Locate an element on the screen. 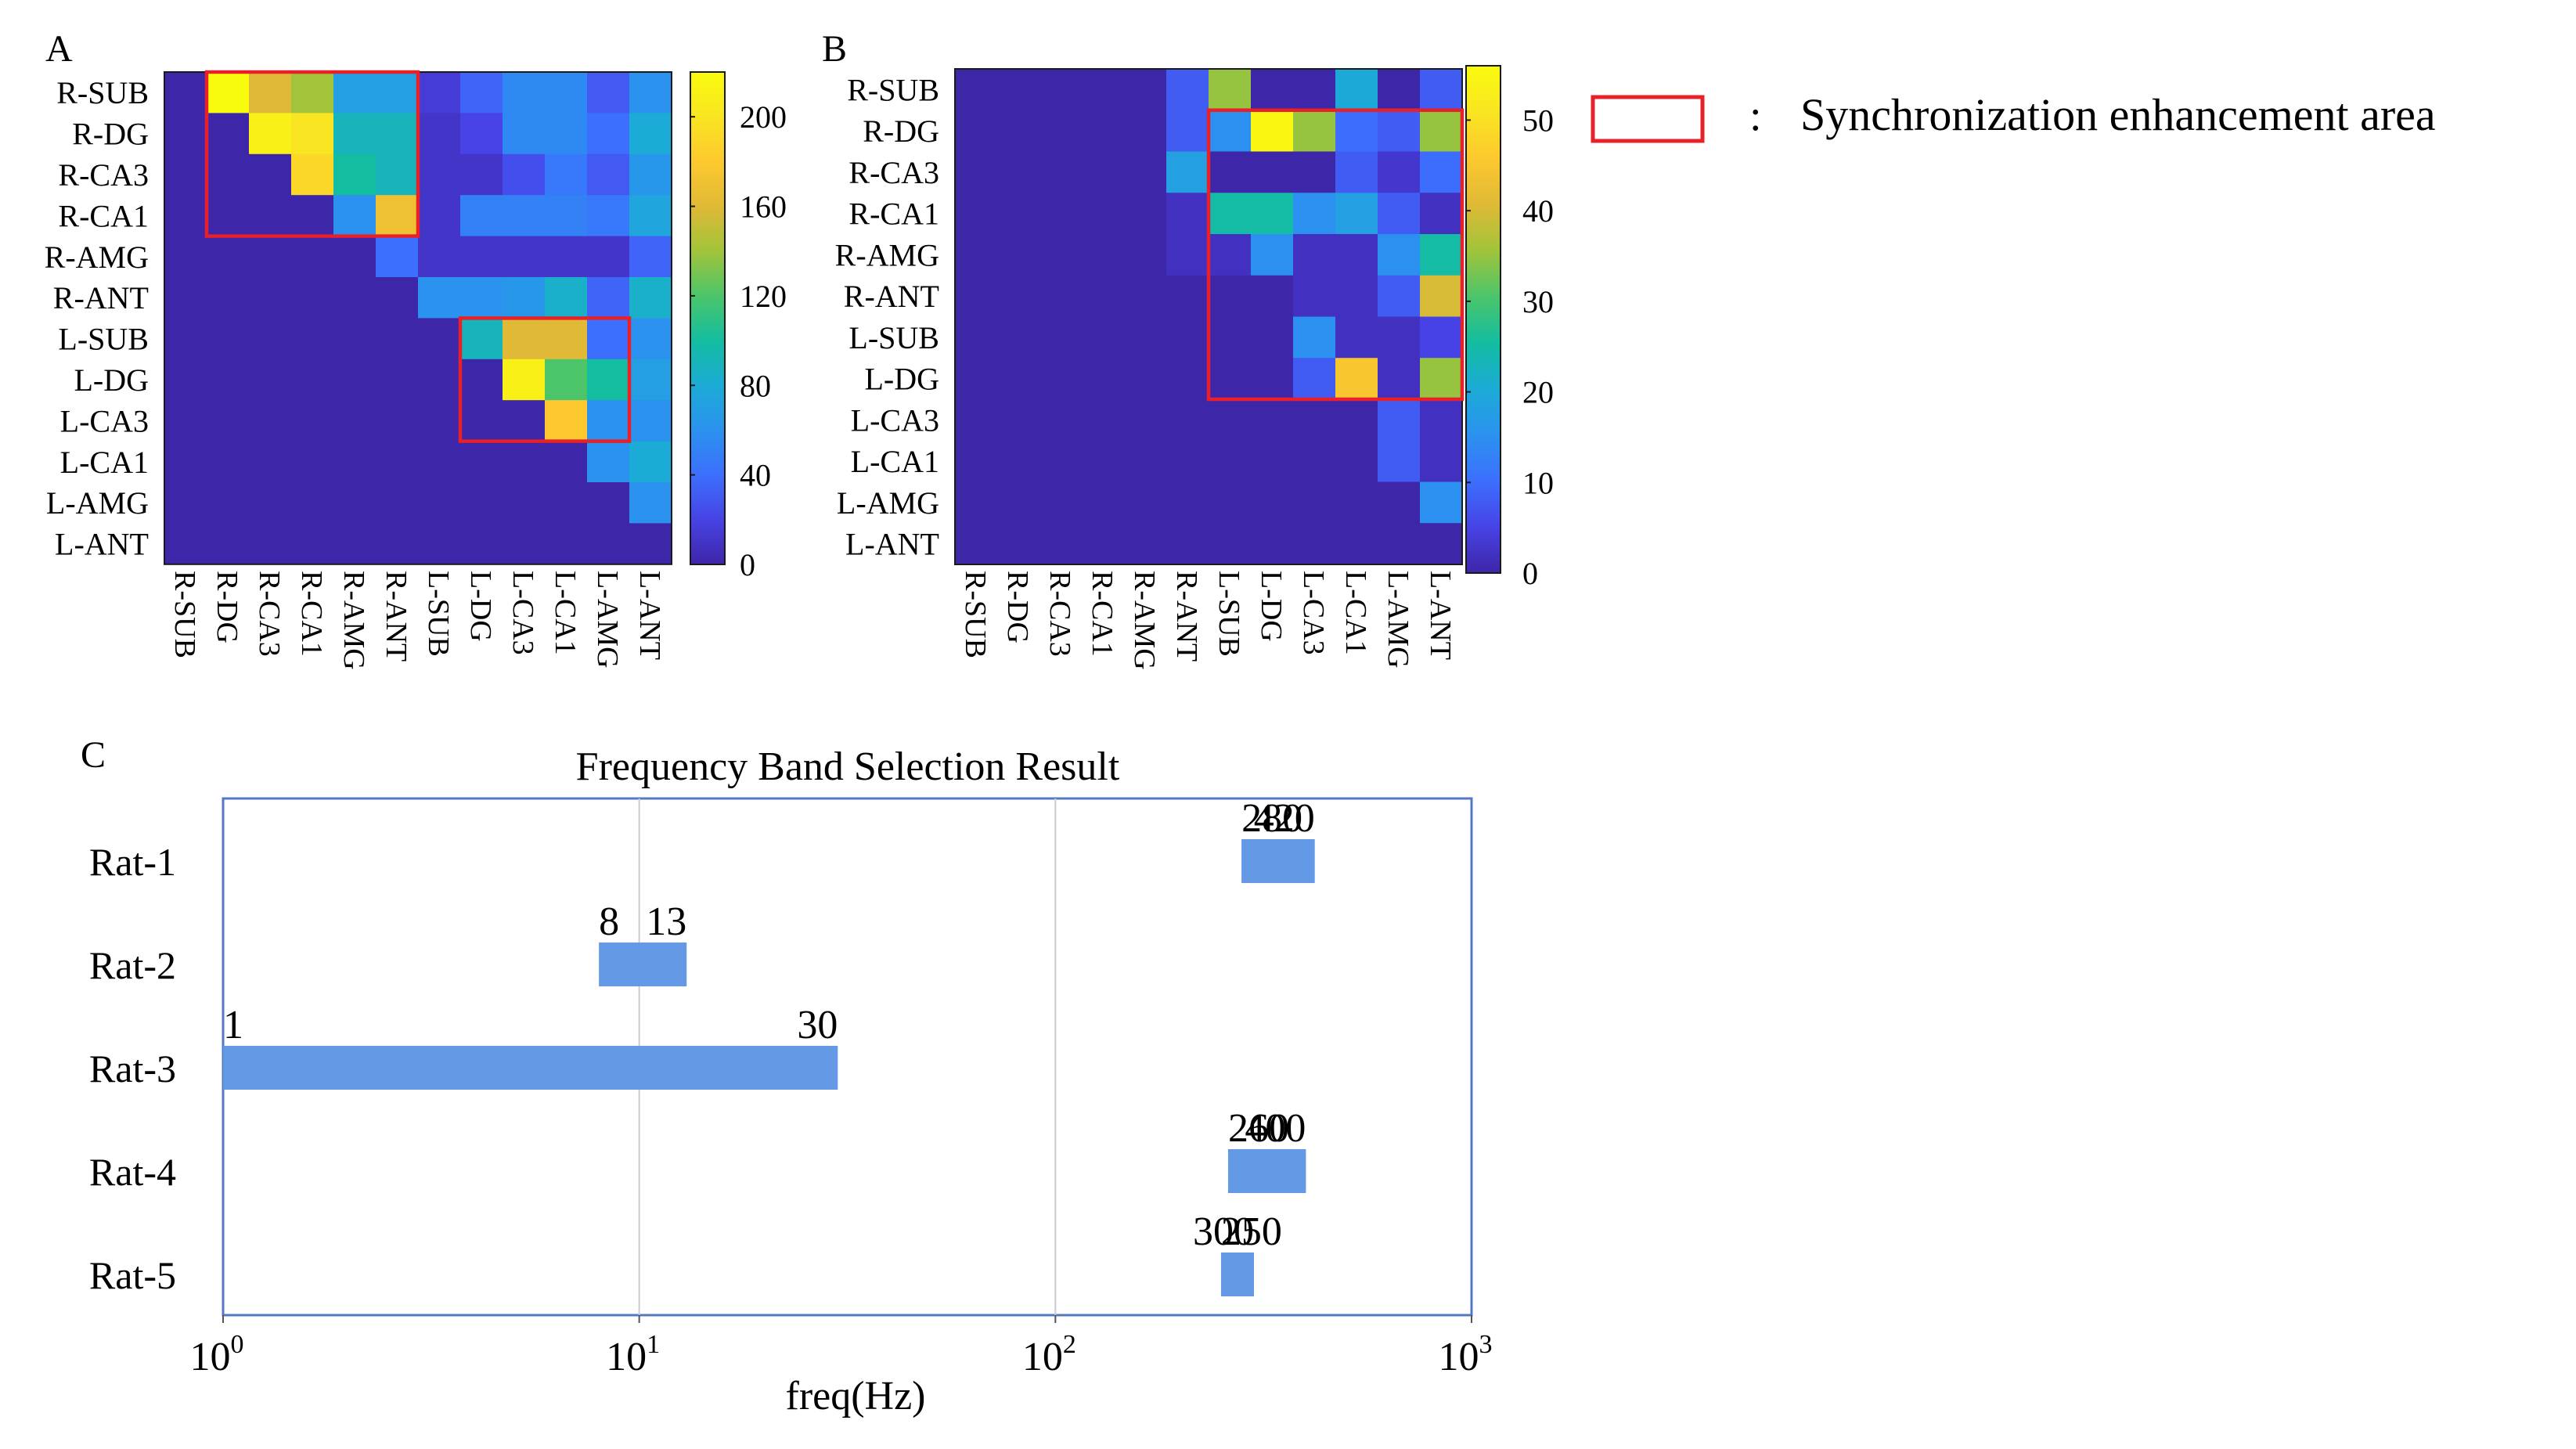 The image size is (2576, 1449). heatmap-a-row-label: L-SUB is located at coordinates (103, 339).